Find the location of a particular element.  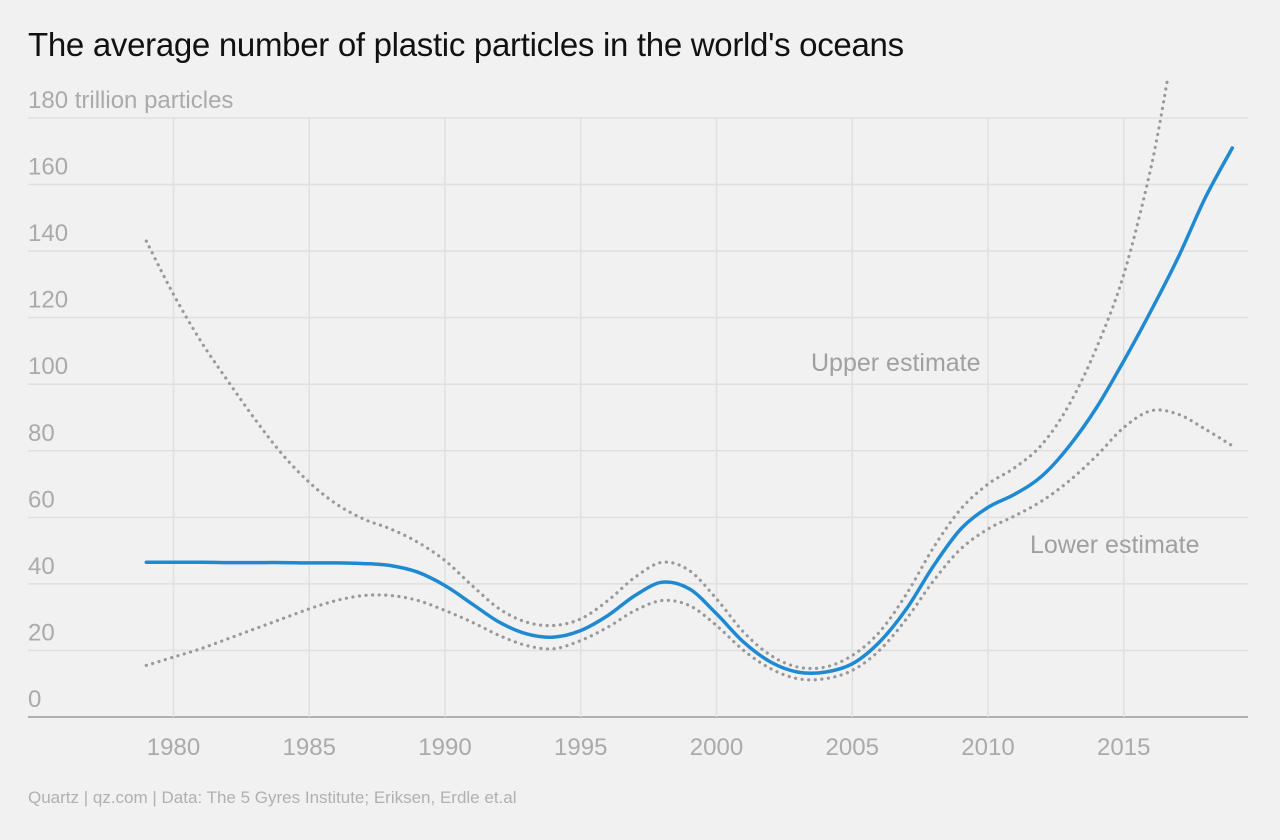

y-tick-label: 180 trillion particles is located at coordinates (130, 100).